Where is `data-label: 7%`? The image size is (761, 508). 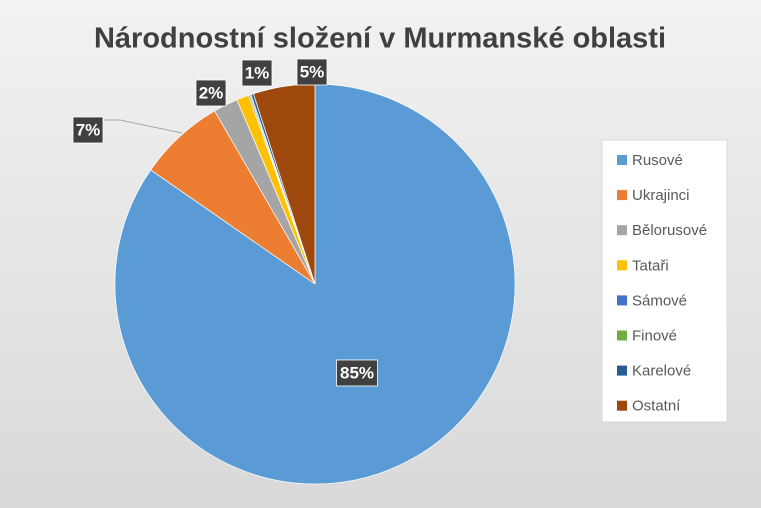
data-label: 7% is located at coordinates (88, 129).